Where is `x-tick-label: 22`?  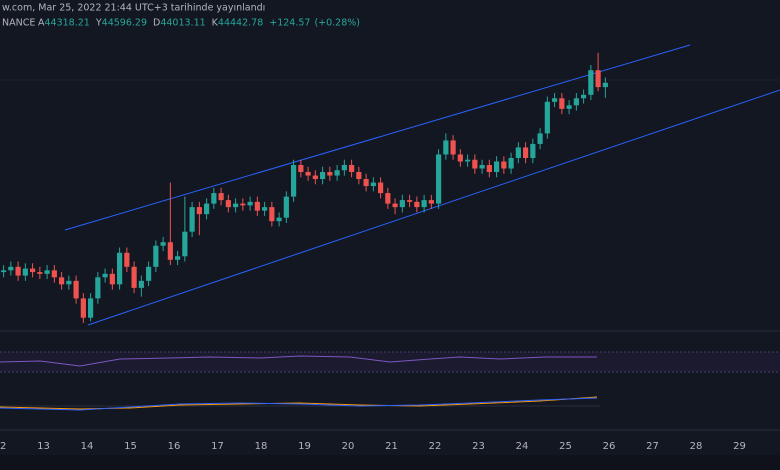 x-tick-label: 22 is located at coordinates (435, 446).